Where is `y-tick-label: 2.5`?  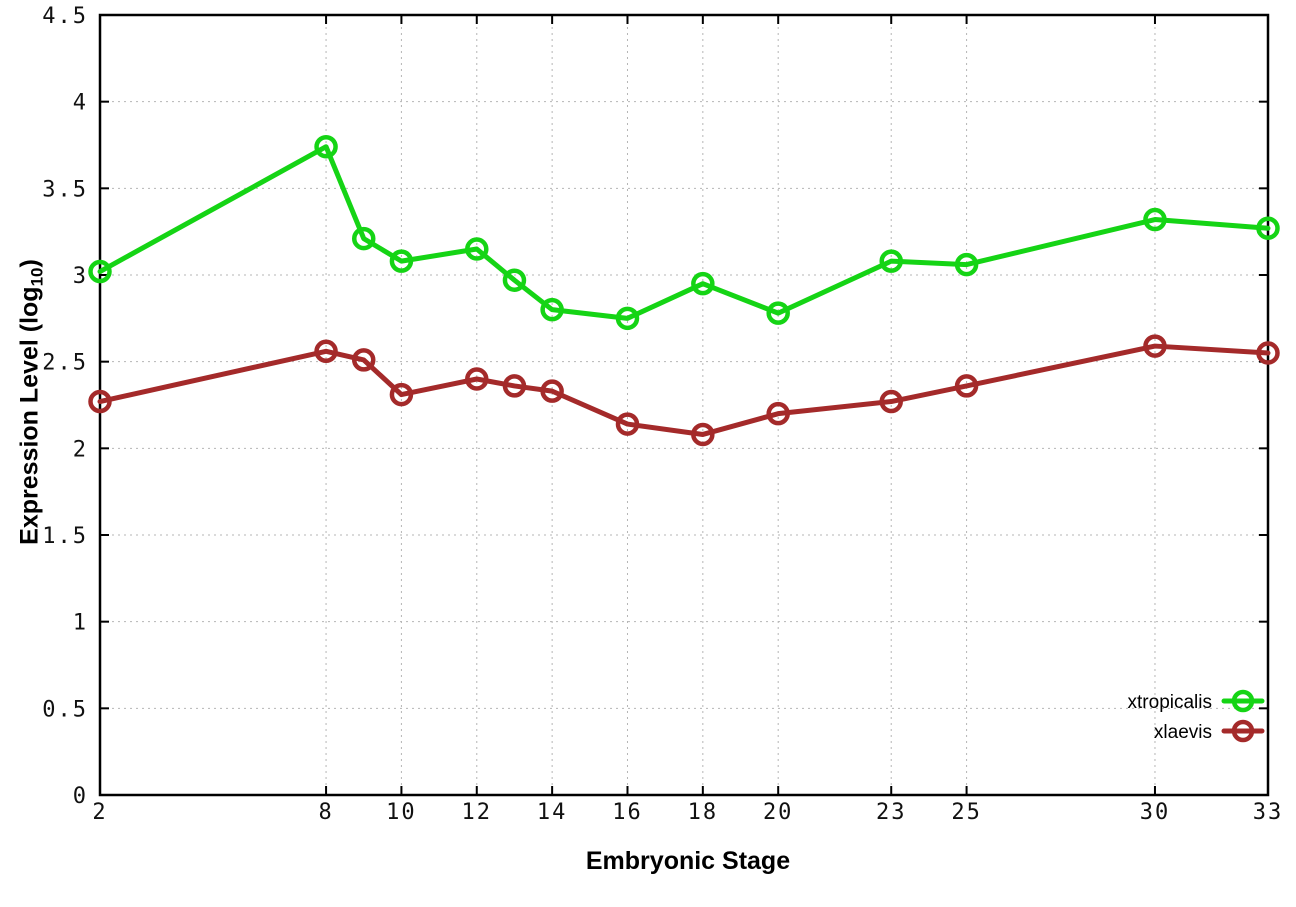 y-tick-label: 2.5 is located at coordinates (65, 363).